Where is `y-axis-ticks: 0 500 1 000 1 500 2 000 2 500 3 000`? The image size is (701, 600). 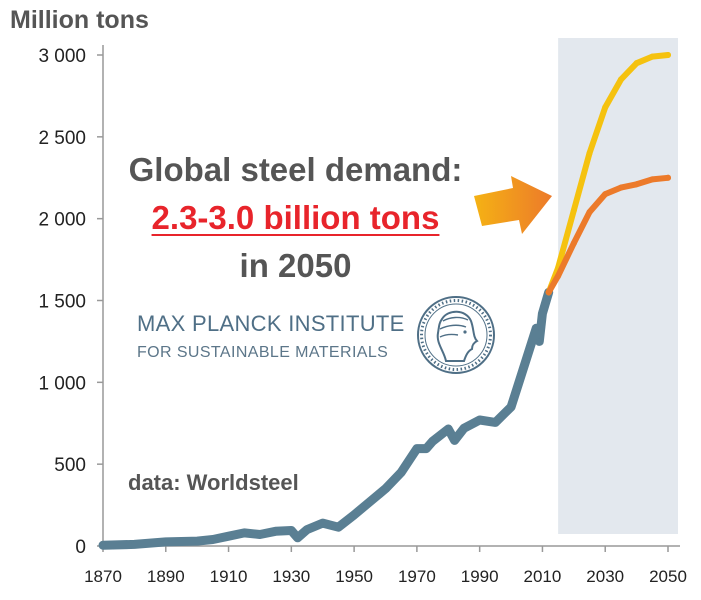
y-axis-ticks: 0 500 1 000 1 500 2 000 2 500 3 000 is located at coordinates (70, 302).